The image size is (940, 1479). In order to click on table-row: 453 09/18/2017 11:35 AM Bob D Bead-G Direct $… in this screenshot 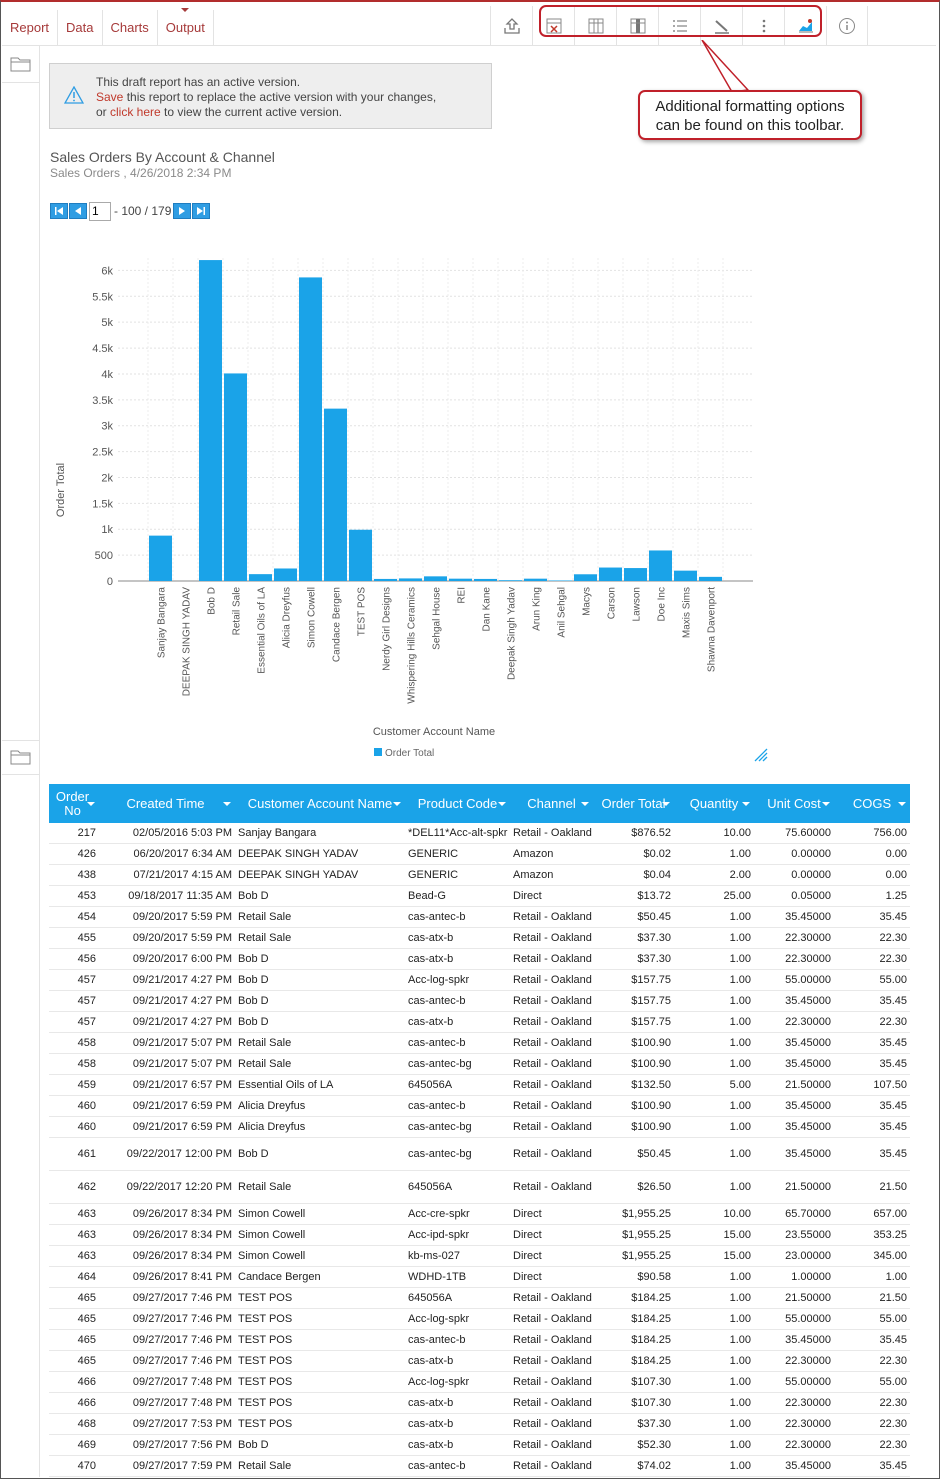, I will do `click(479, 896)`.